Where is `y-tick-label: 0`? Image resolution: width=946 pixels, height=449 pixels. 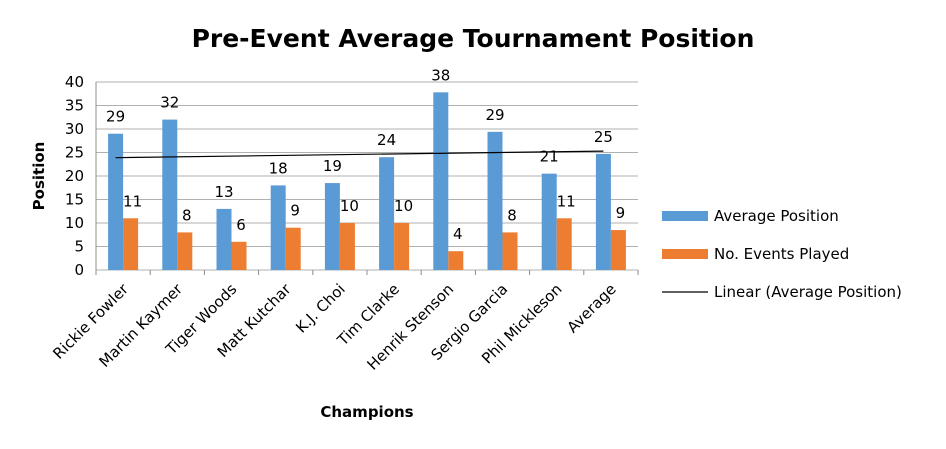 y-tick-label: 0 is located at coordinates (79, 270).